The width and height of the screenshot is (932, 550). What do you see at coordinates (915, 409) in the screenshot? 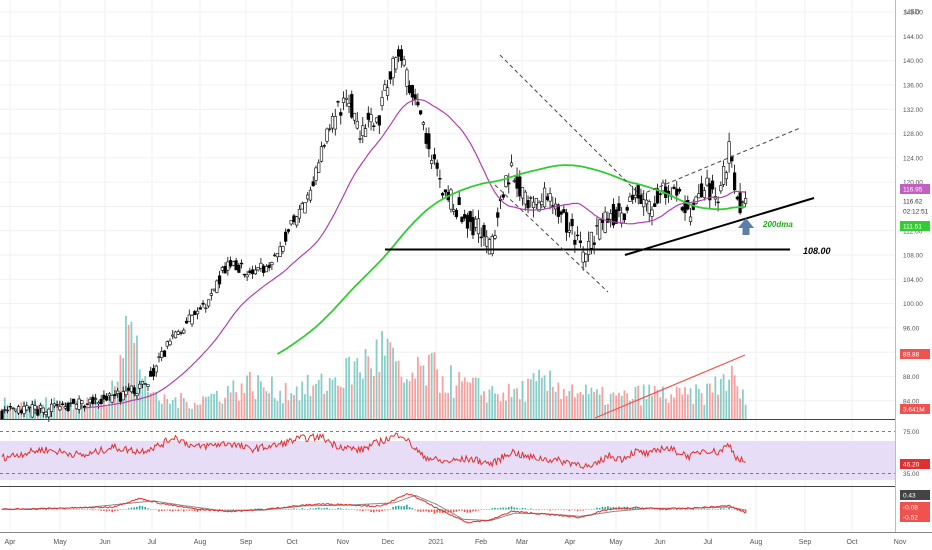
I see `price-label-volume-bg` at bounding box center [915, 409].